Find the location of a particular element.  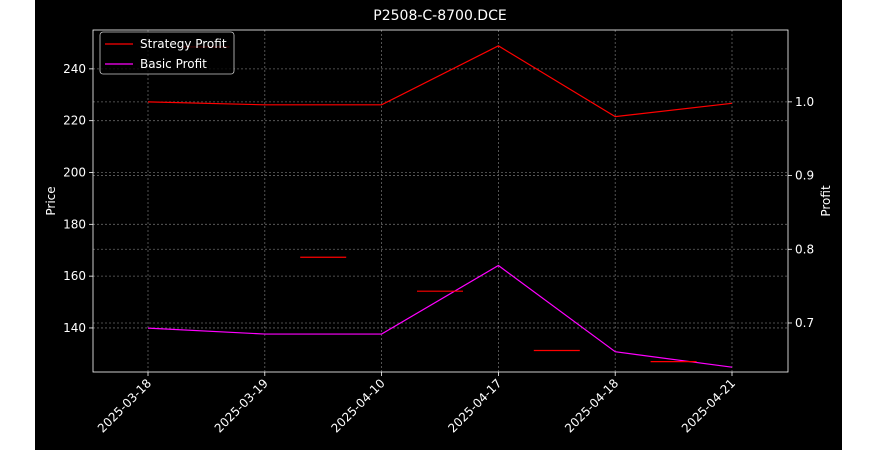

y2-tick-label: 0.9 is located at coordinates (804, 176).